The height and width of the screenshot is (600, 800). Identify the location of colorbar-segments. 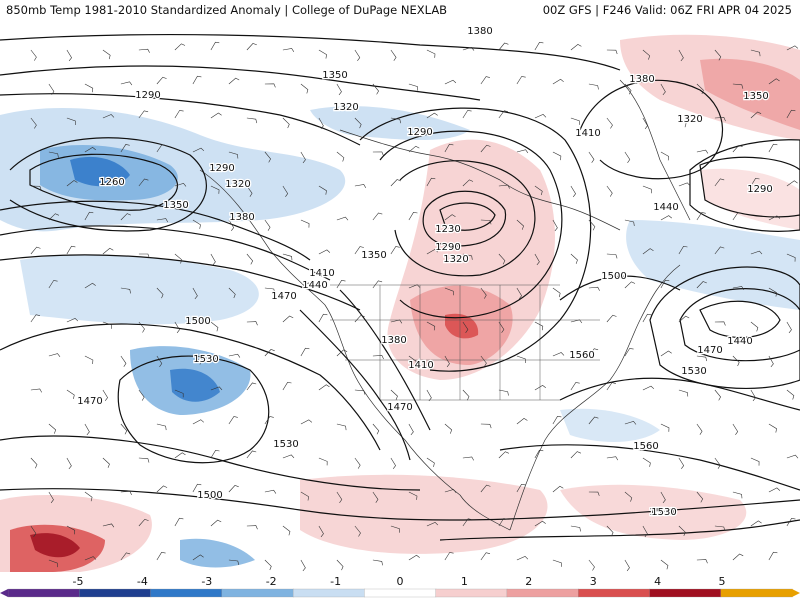
(400, 593).